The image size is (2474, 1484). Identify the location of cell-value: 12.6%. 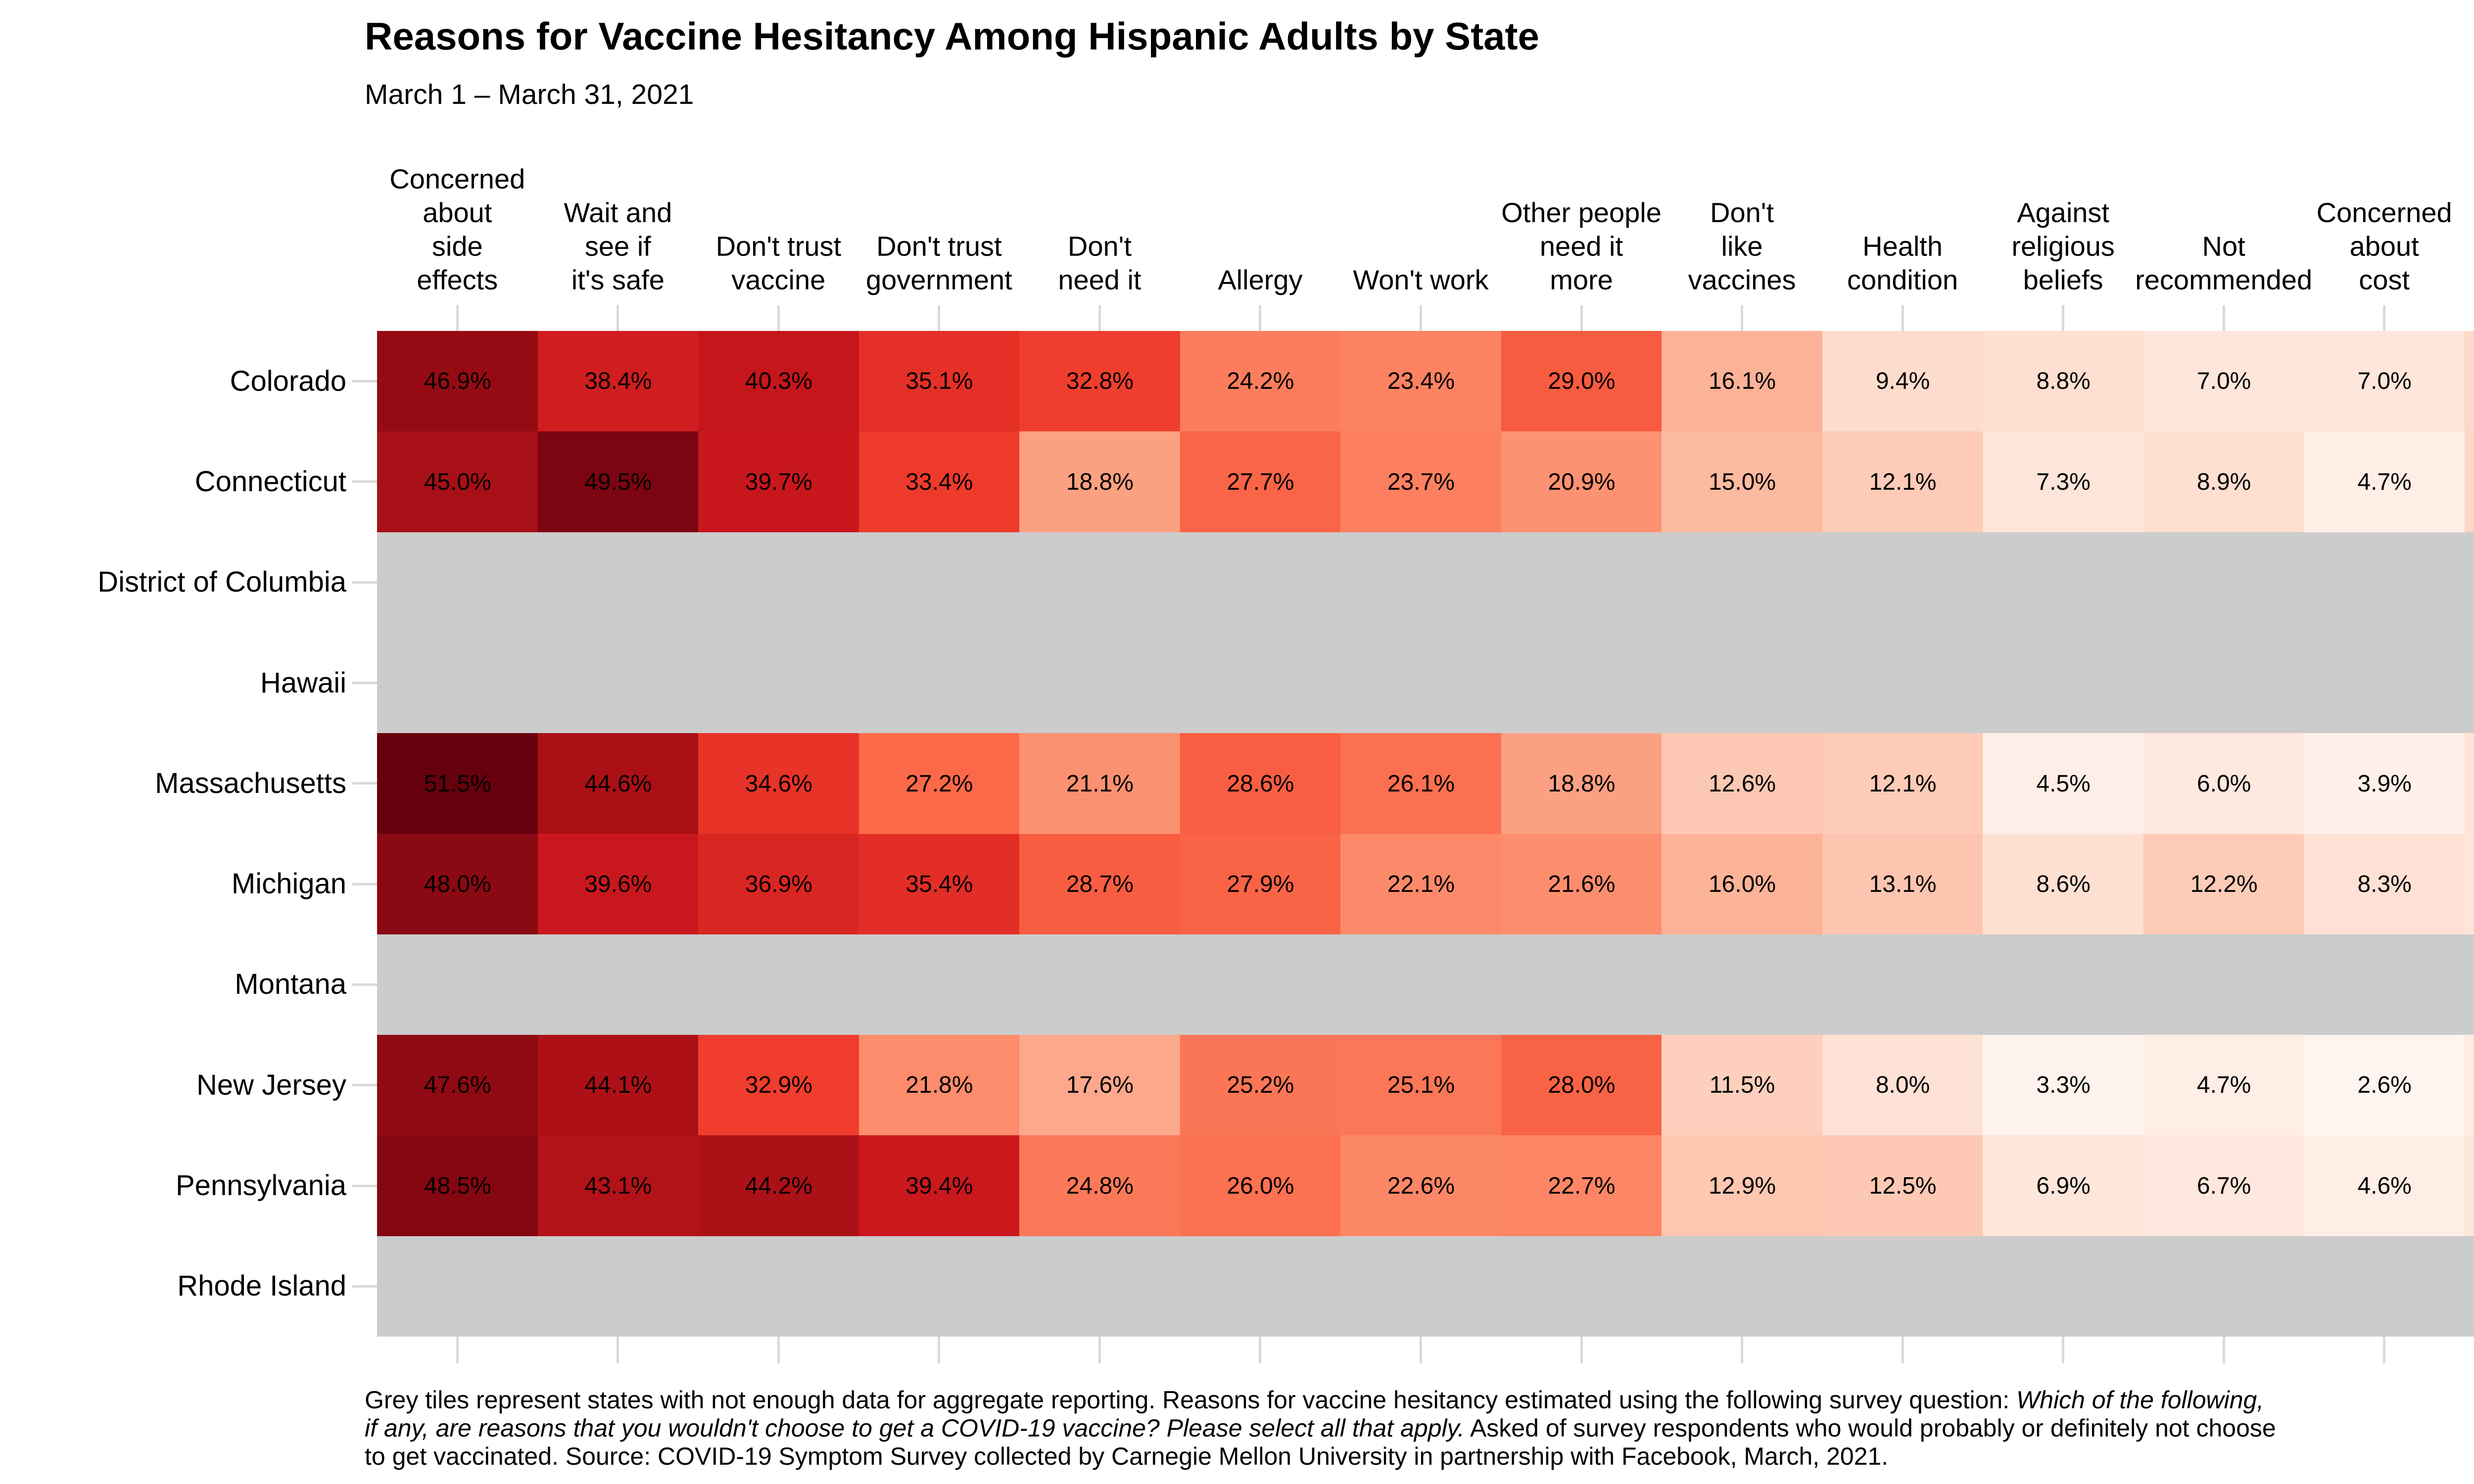
(1742, 783).